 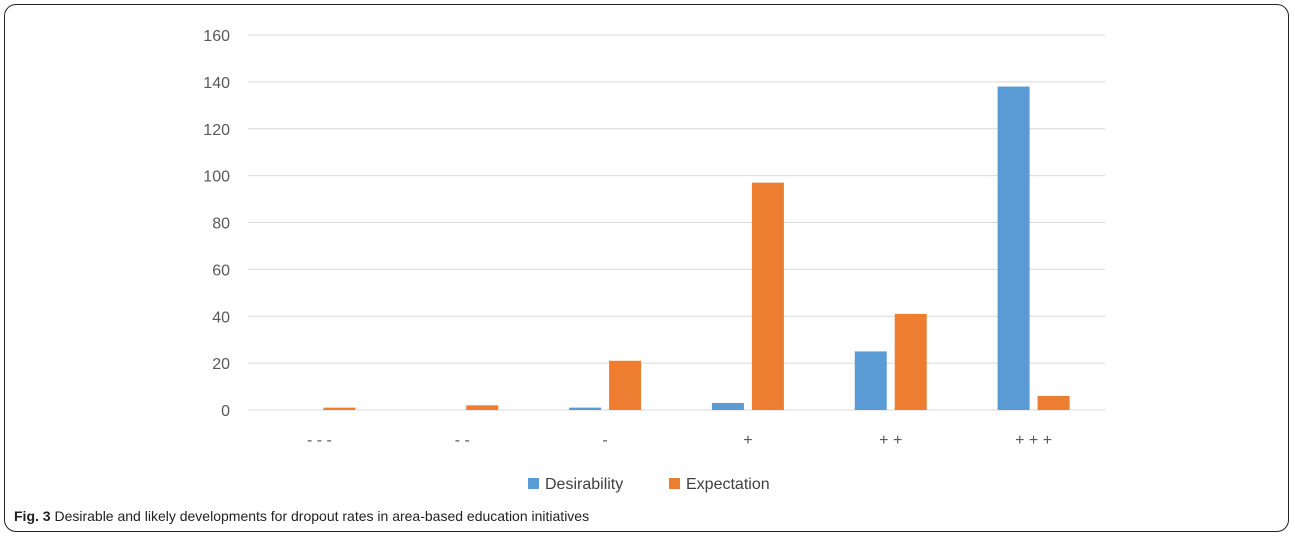 I want to click on y-tick-label: 60, so click(x=221, y=270).